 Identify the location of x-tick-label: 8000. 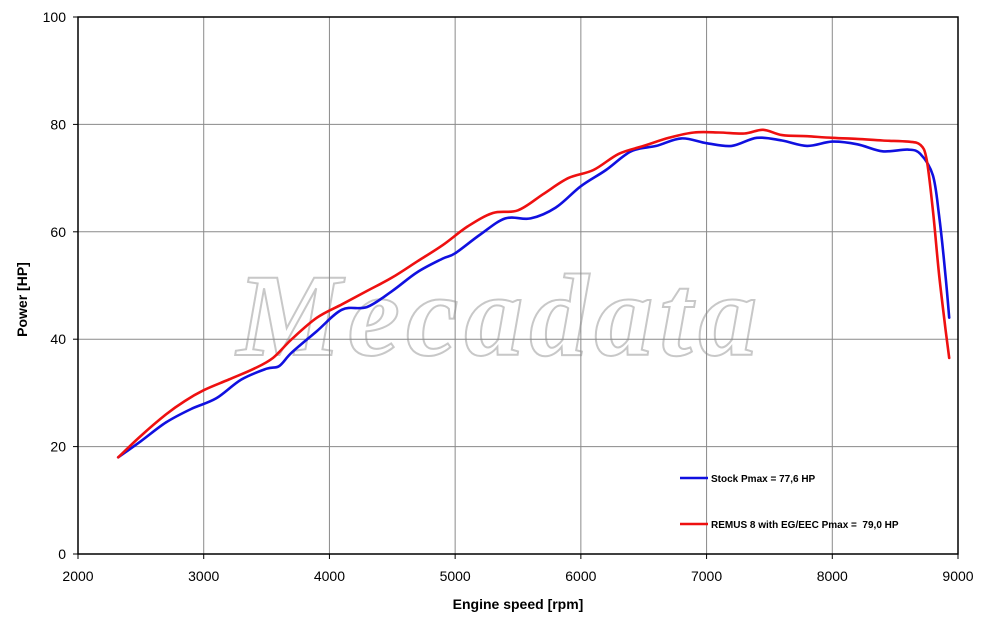
(832, 576).